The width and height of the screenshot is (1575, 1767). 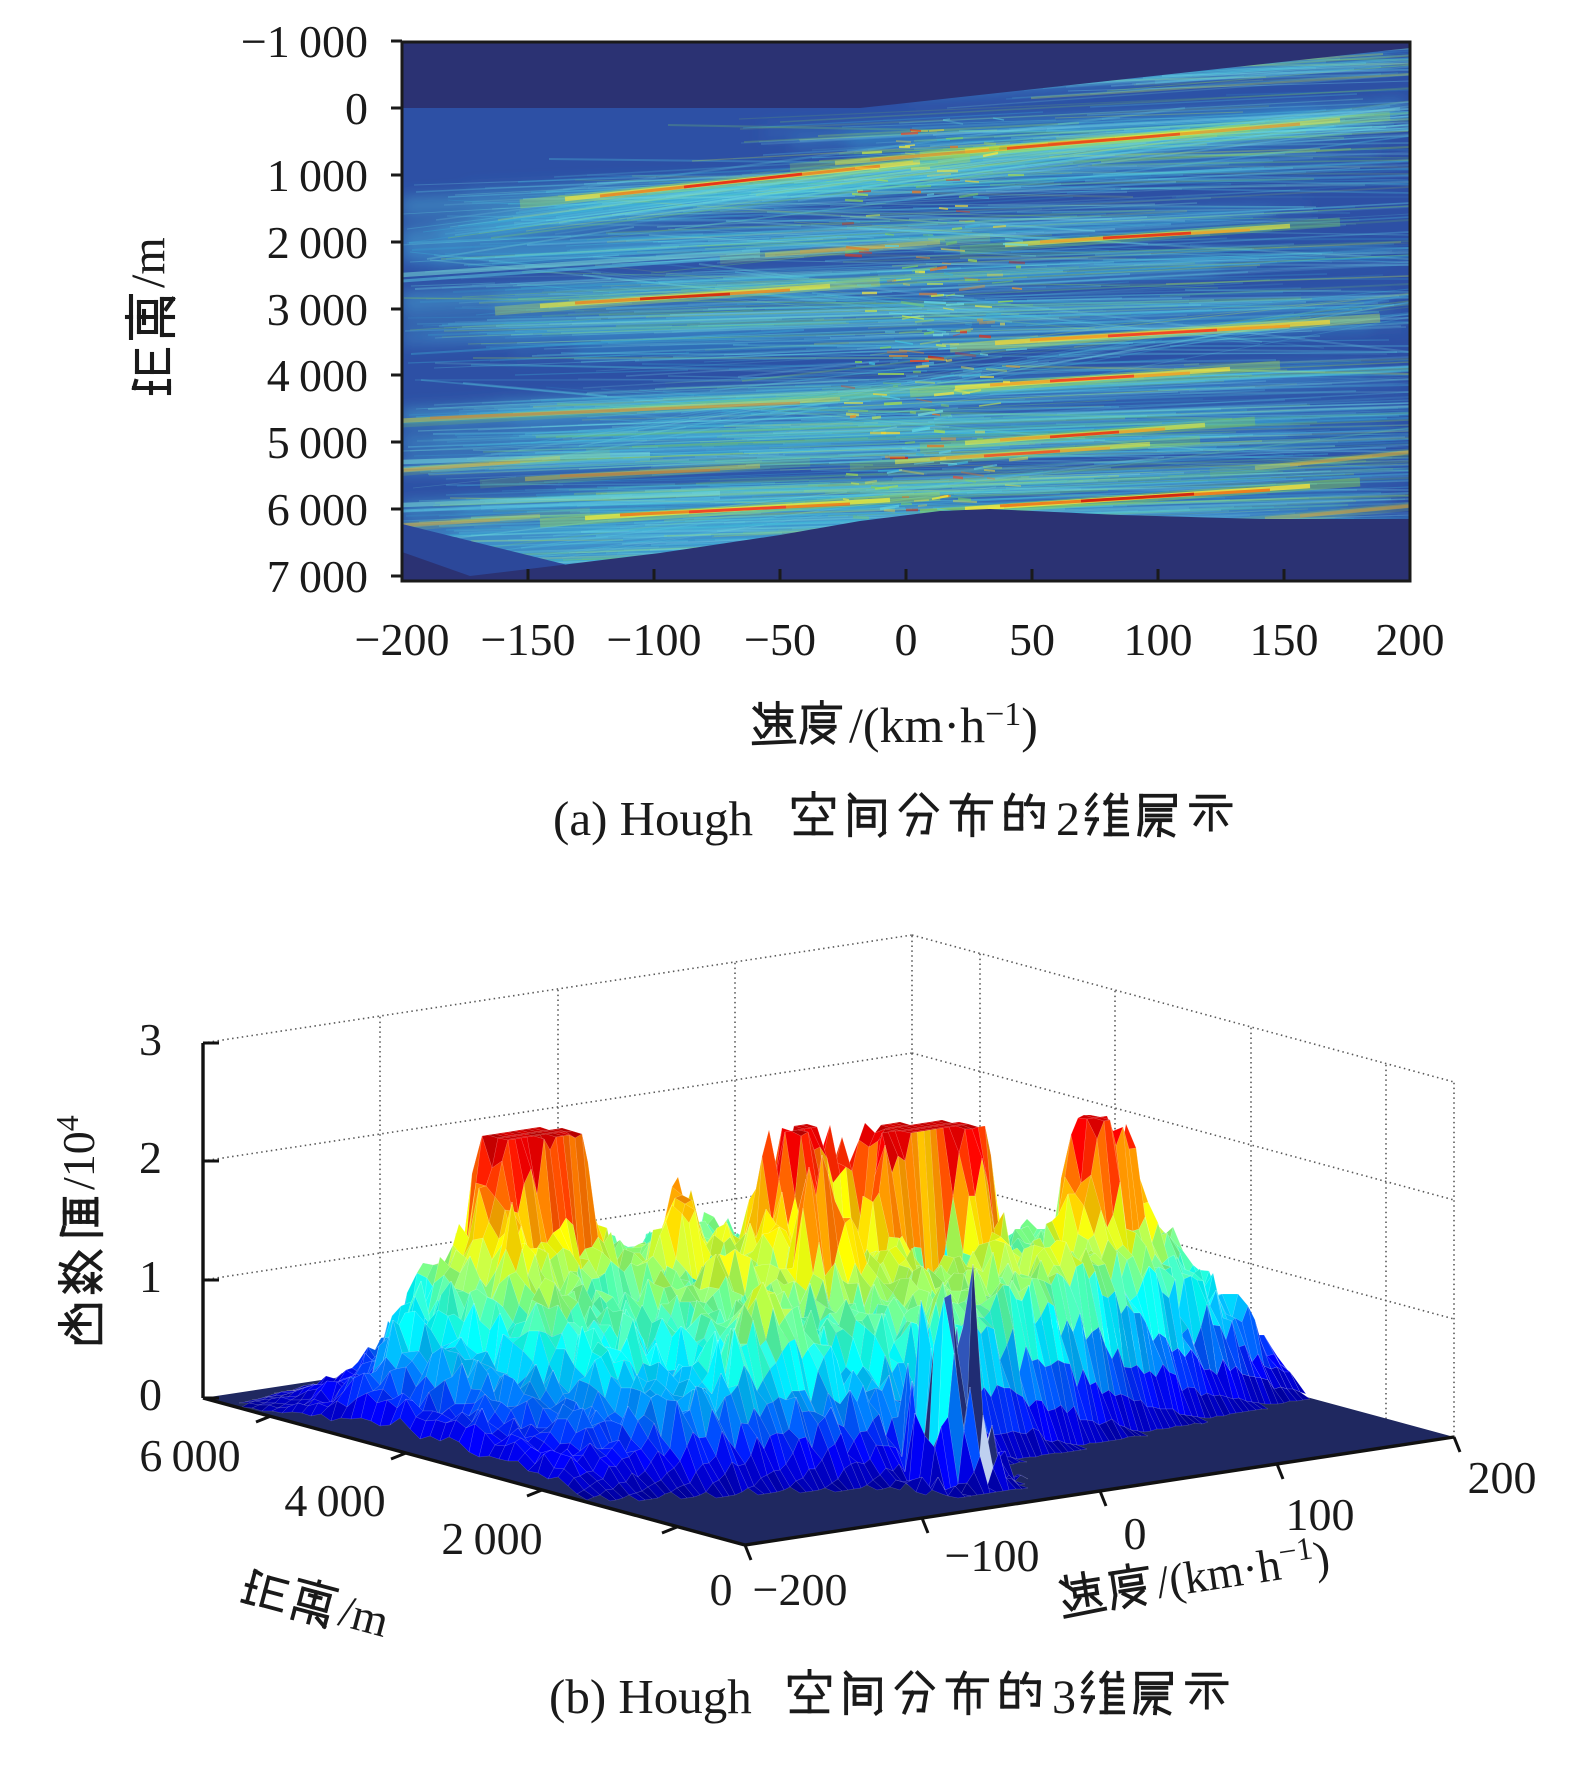 What do you see at coordinates (653, 818) in the screenshot?
I see `svg-text: (a) Hough` at bounding box center [653, 818].